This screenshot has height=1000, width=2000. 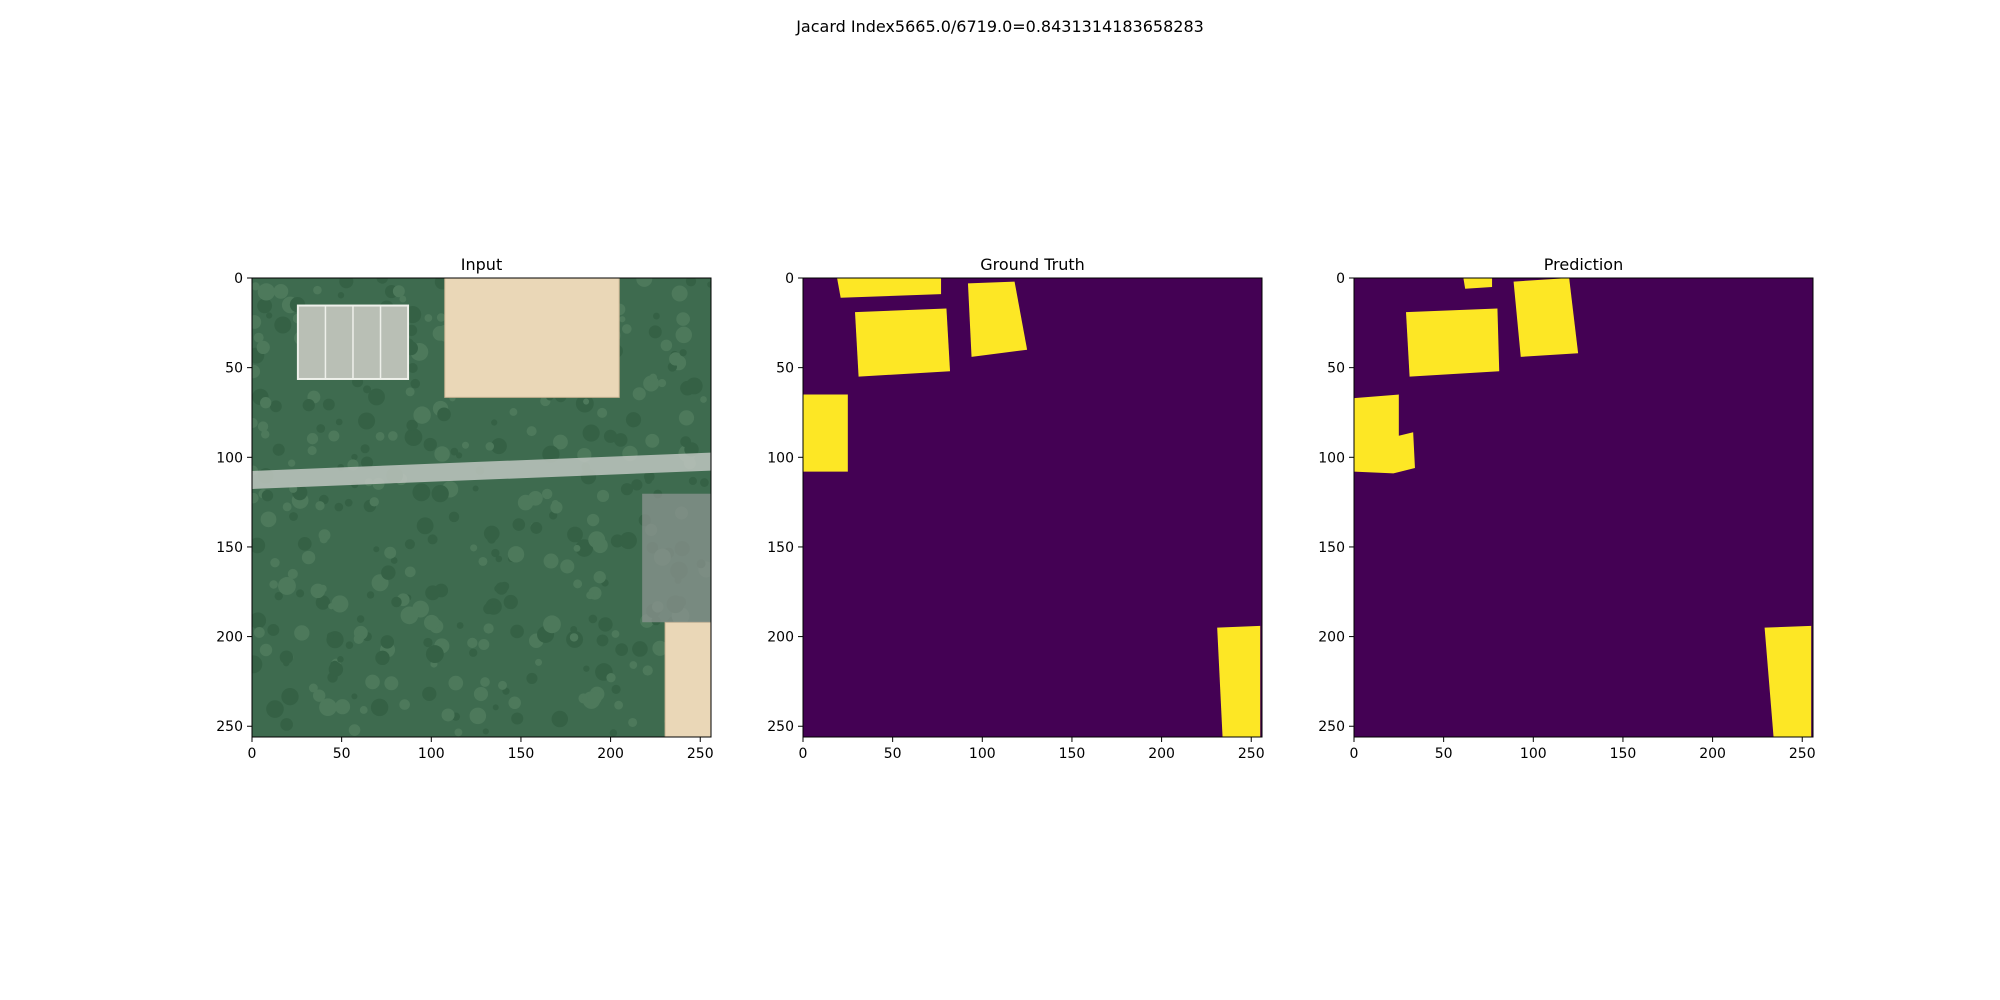 I want to click on bare-ground, so click(x=676, y=558).